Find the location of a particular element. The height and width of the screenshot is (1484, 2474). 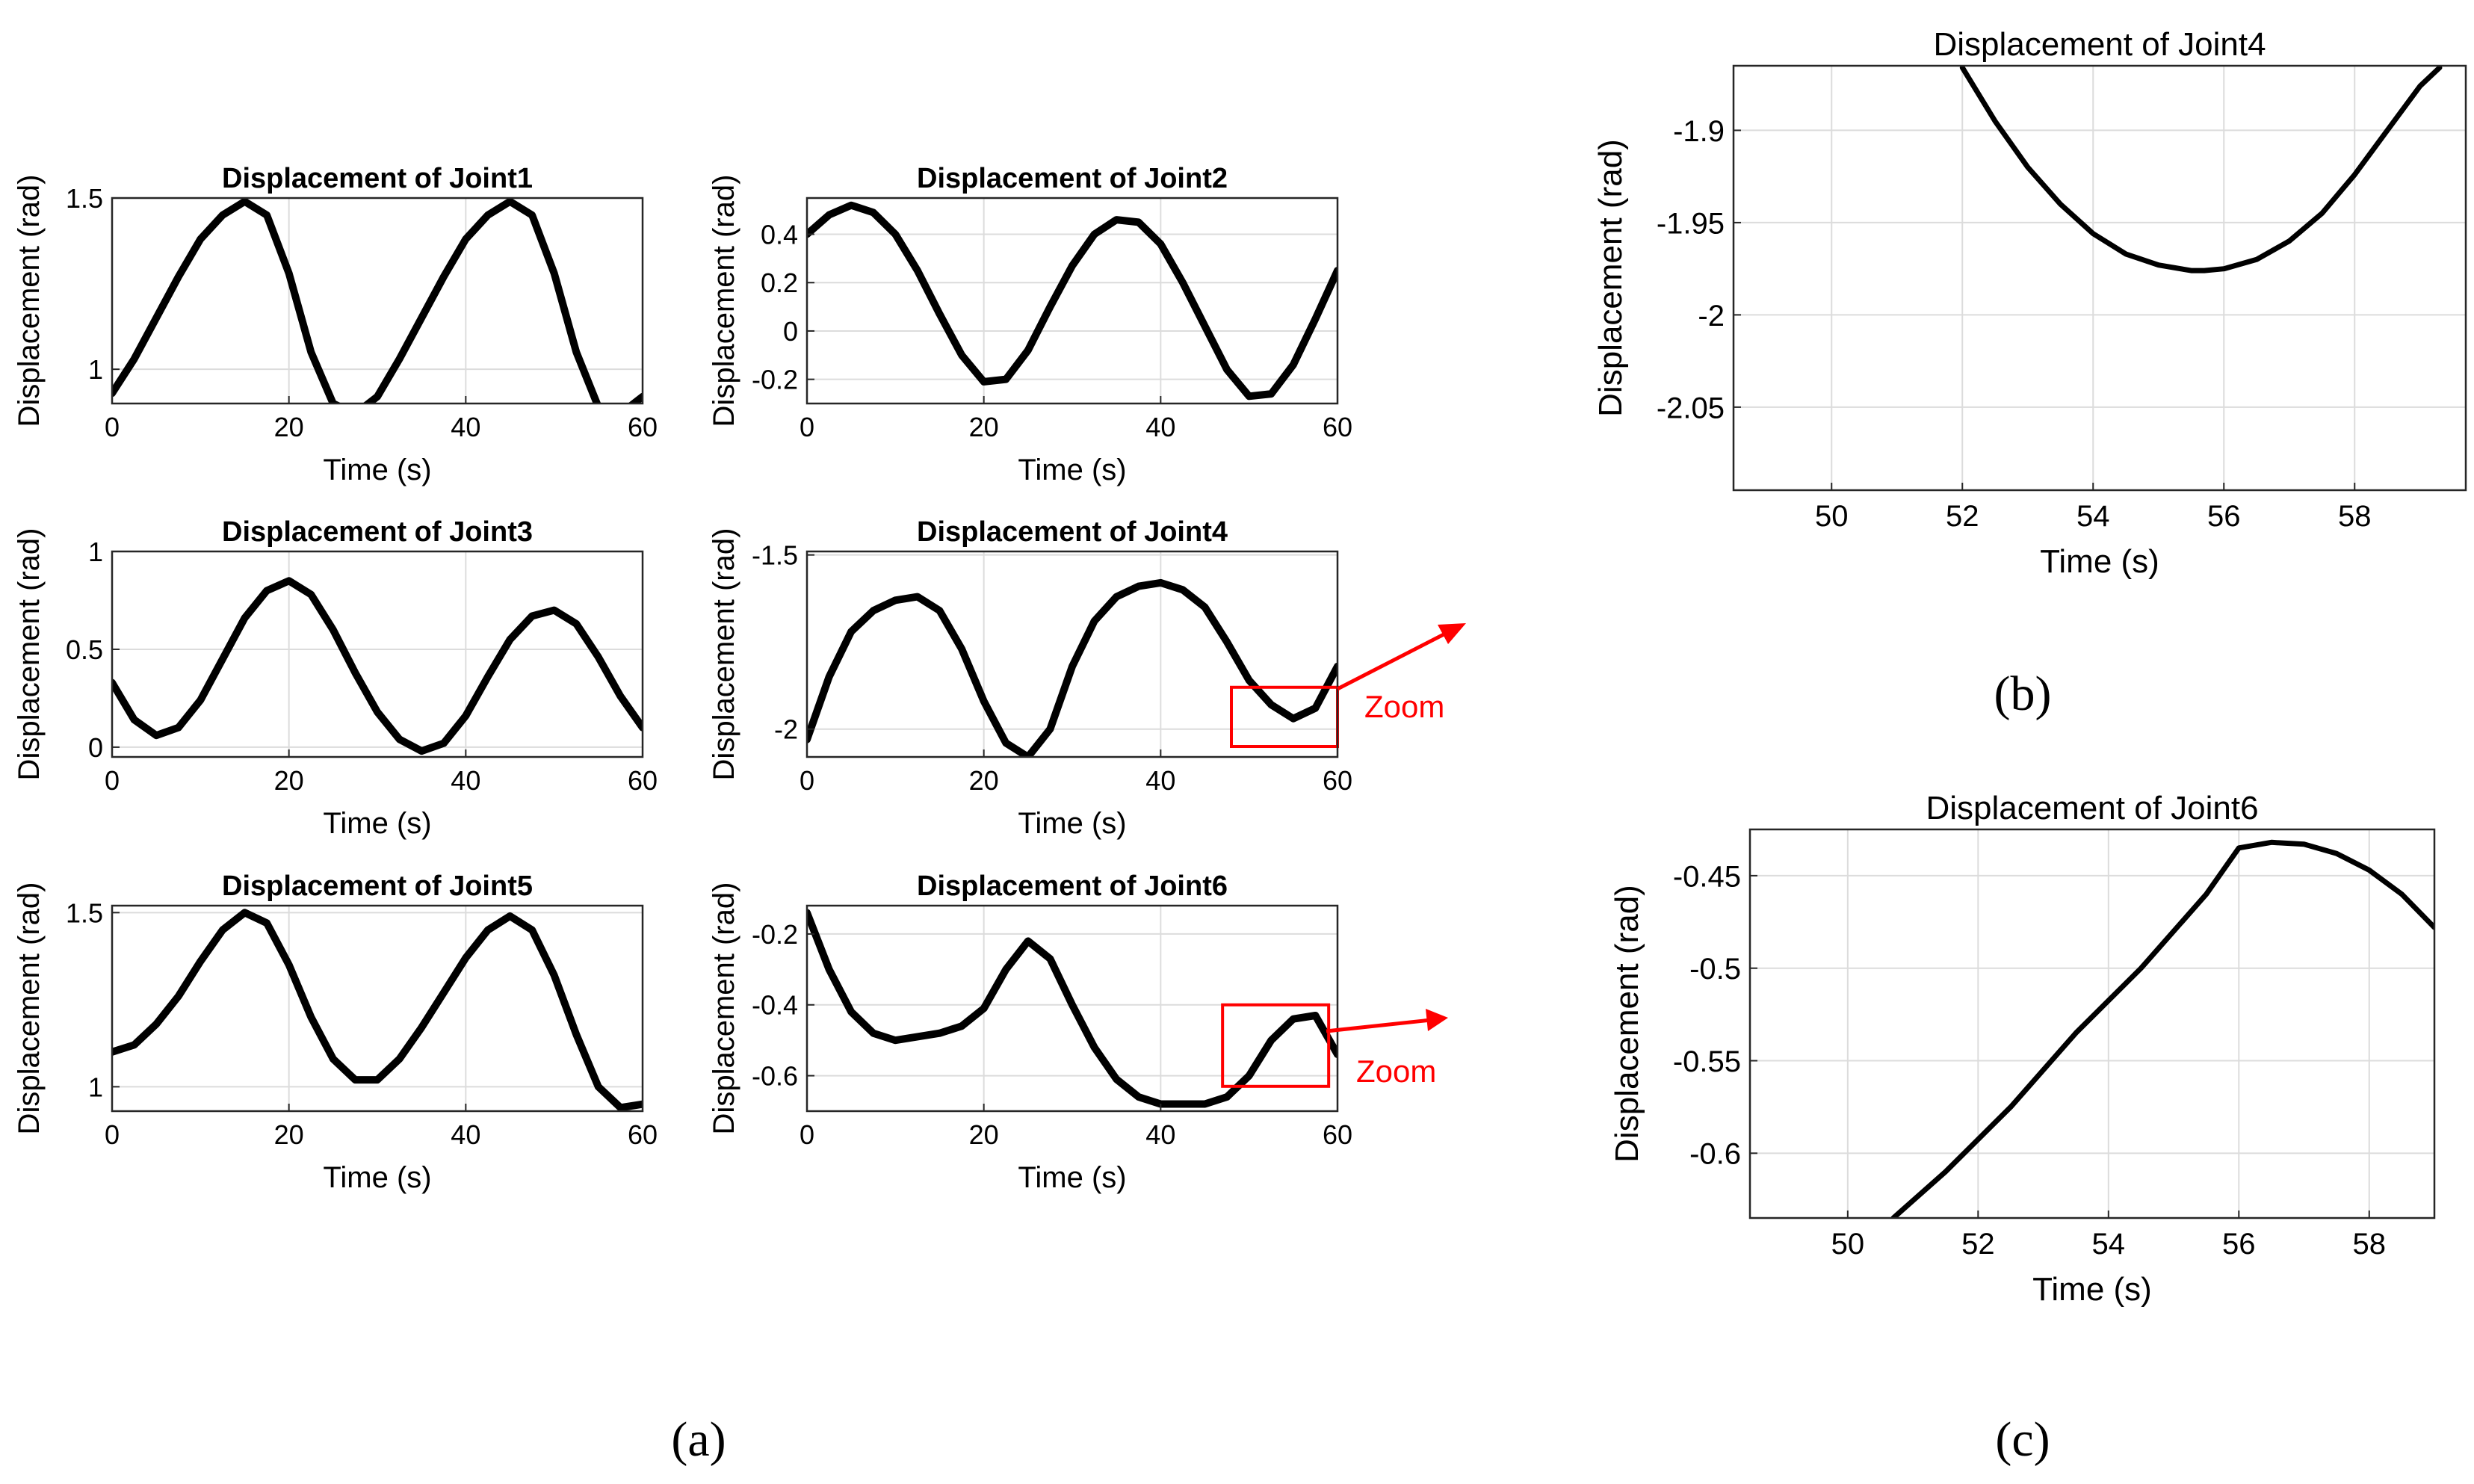

x-tick-label: 56 is located at coordinates (2239, 1245).